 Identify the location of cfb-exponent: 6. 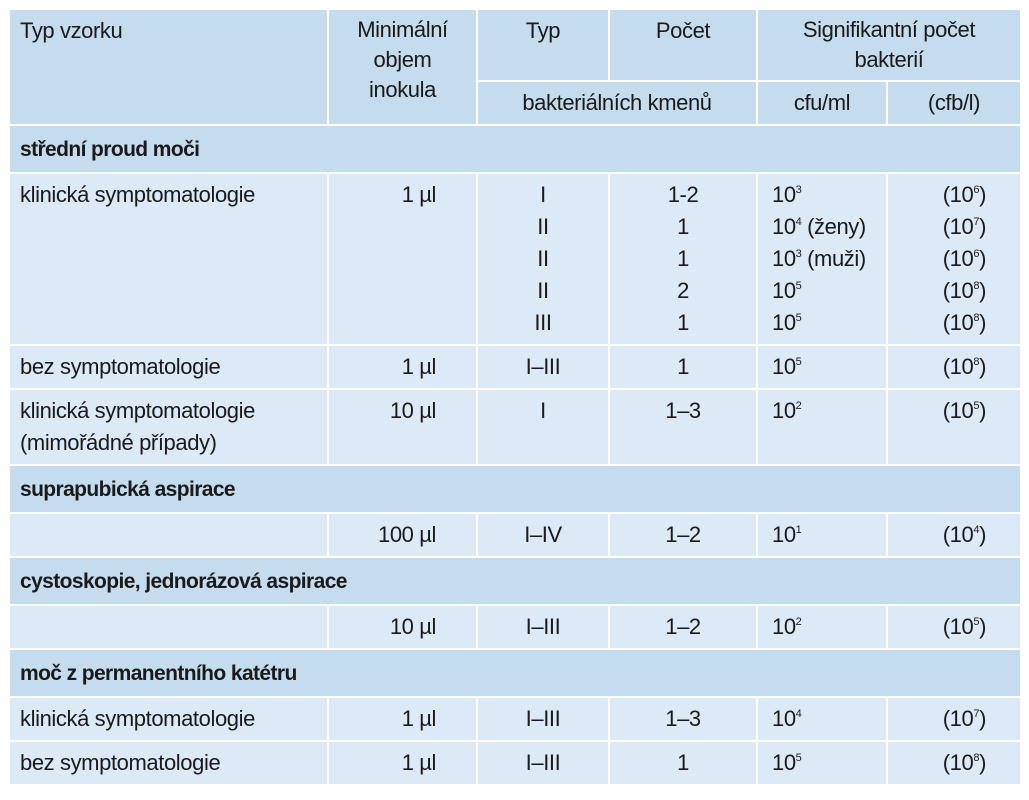
(976, 254).